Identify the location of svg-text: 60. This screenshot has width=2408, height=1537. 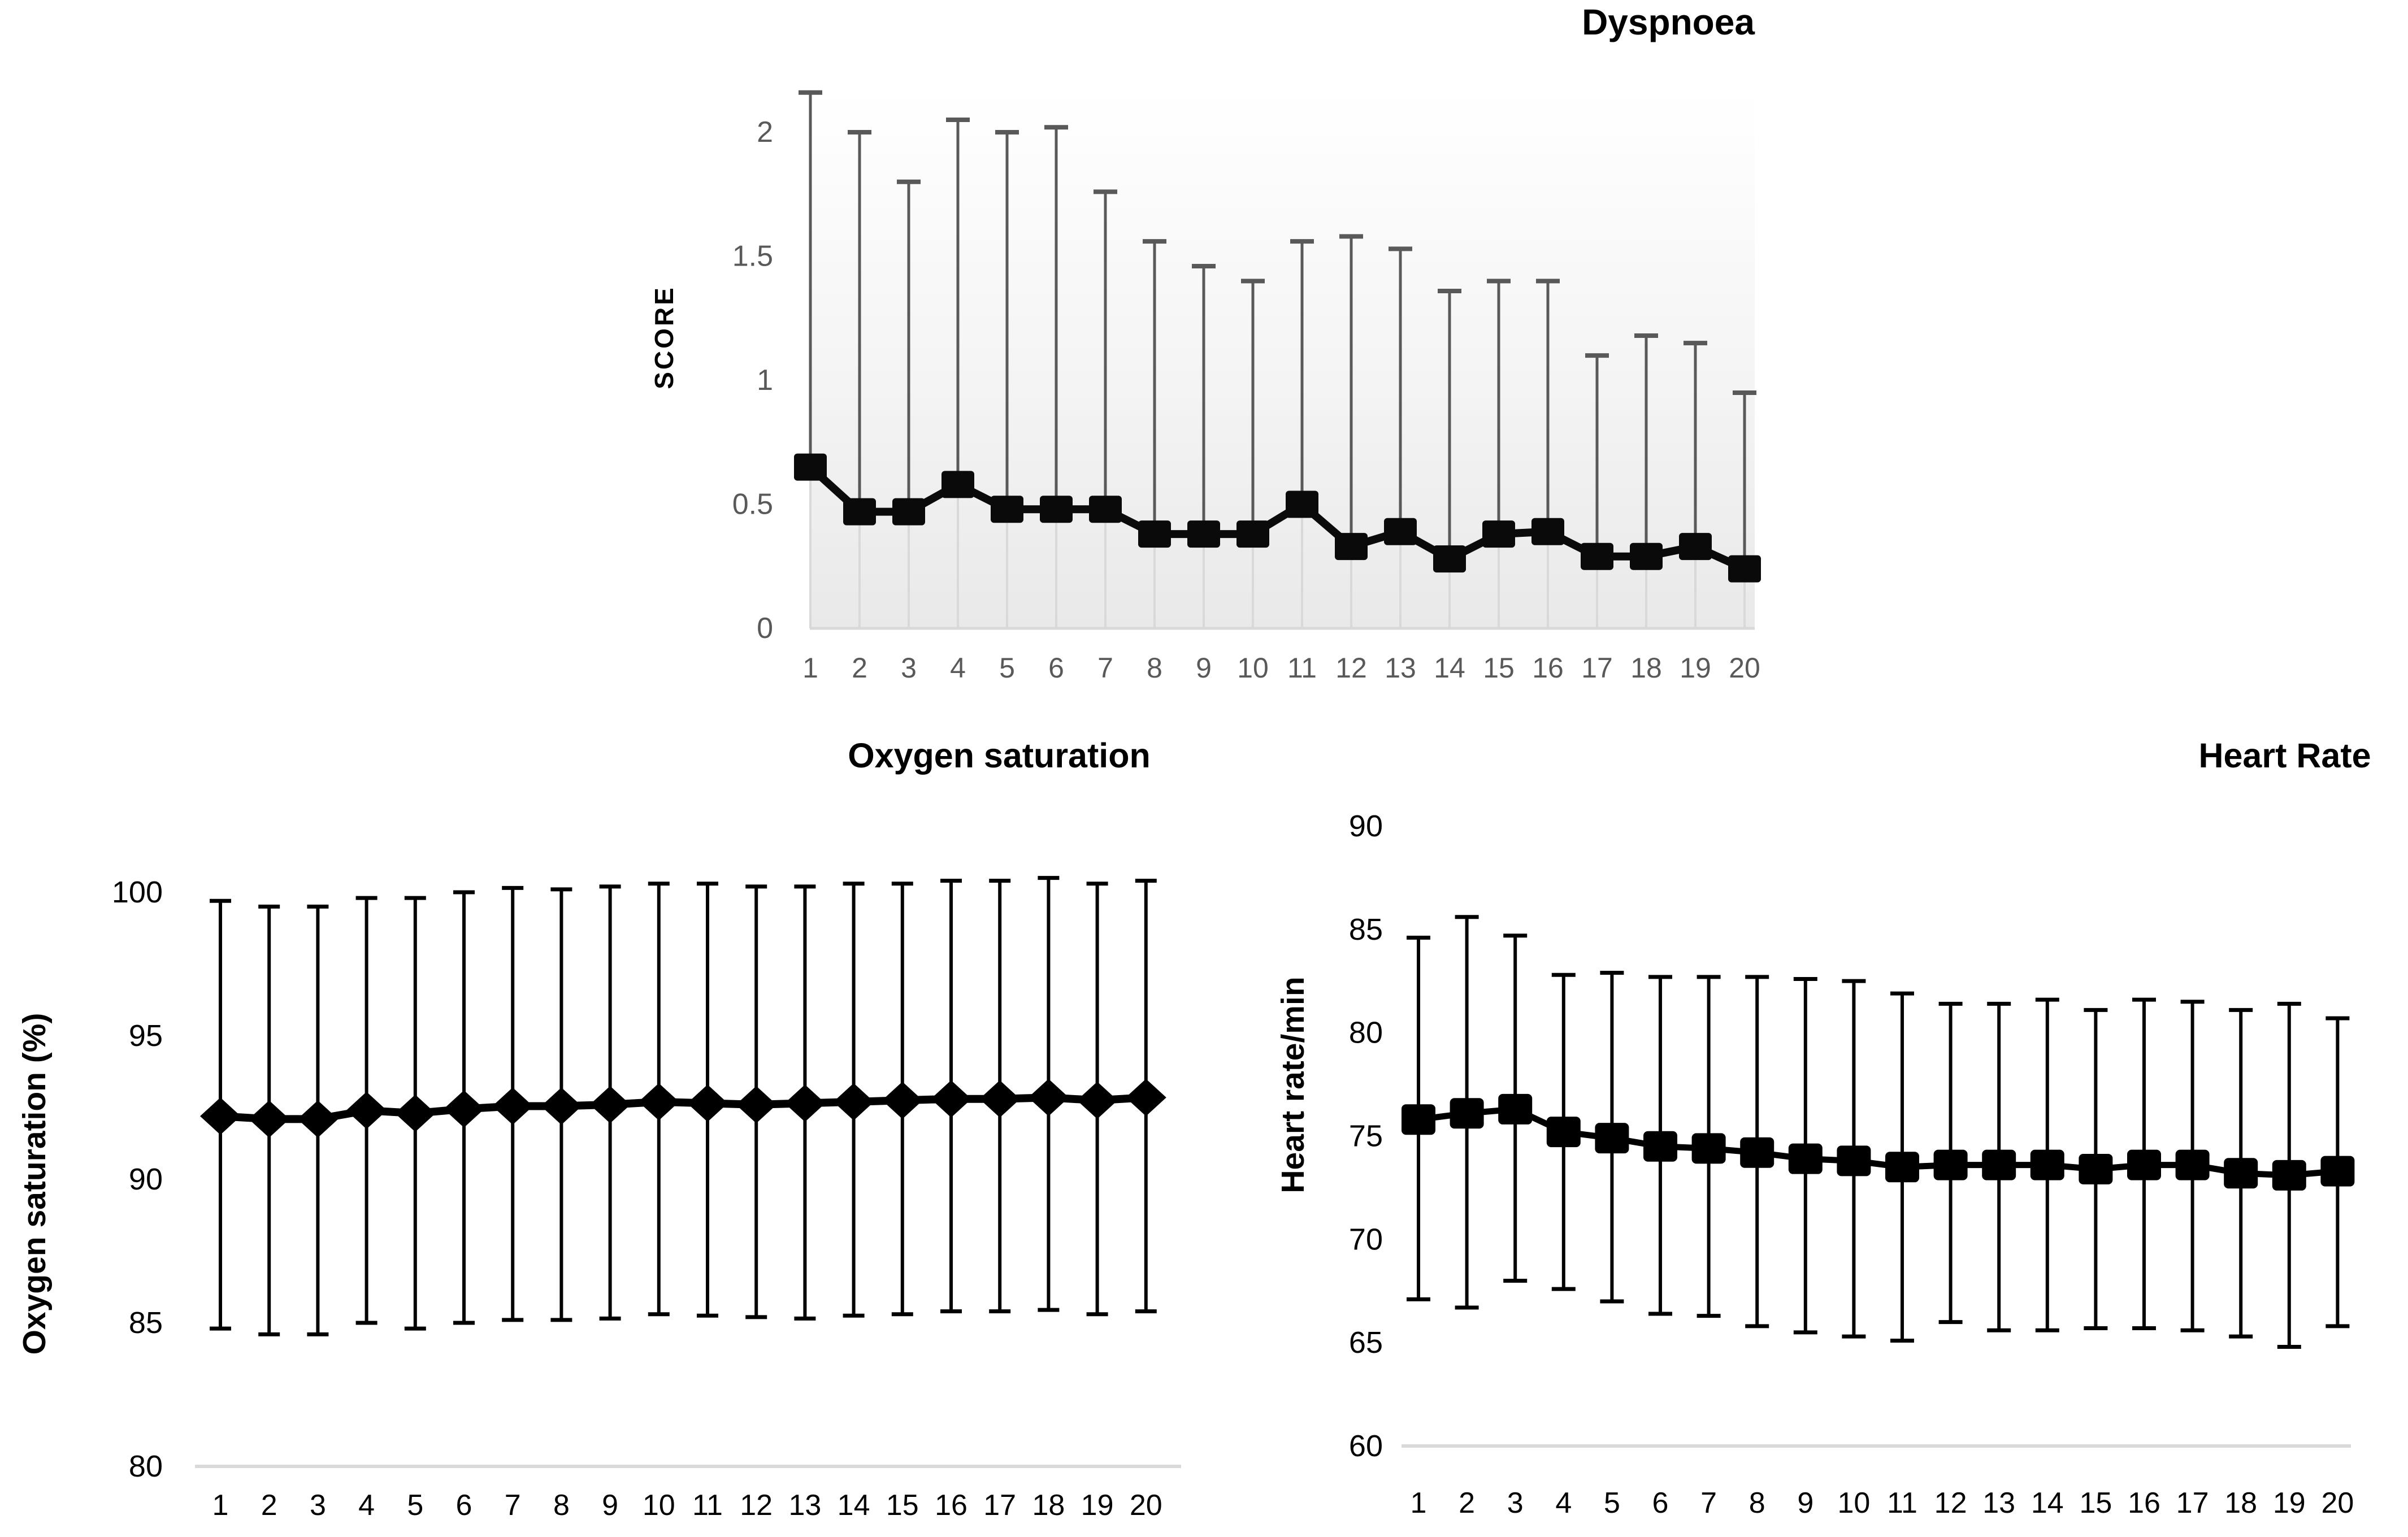
(1366, 1446).